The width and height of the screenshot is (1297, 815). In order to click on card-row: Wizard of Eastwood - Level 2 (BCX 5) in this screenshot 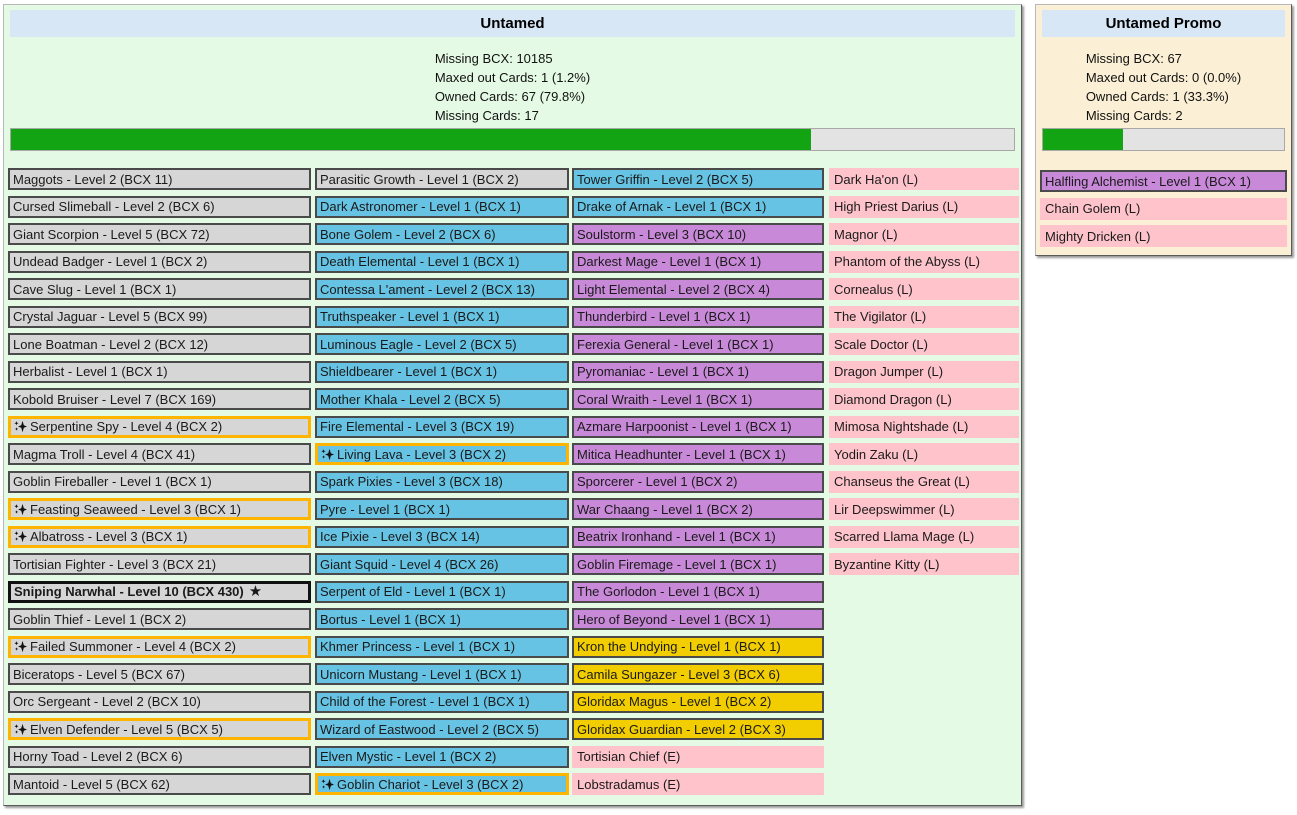, I will do `click(442, 729)`.